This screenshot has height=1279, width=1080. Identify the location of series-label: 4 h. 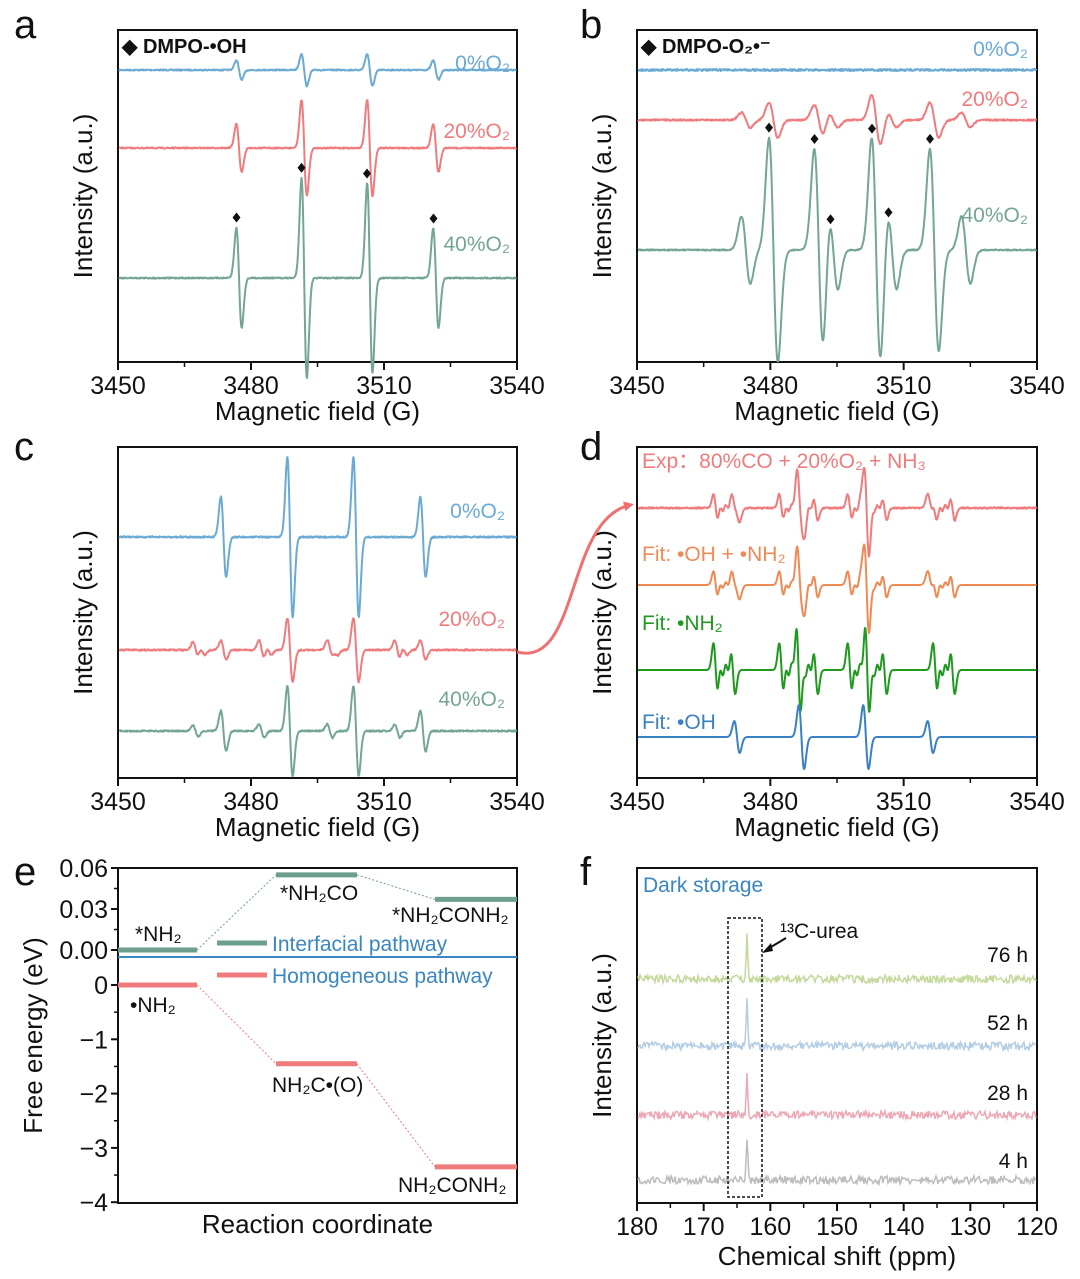
(1013, 1161).